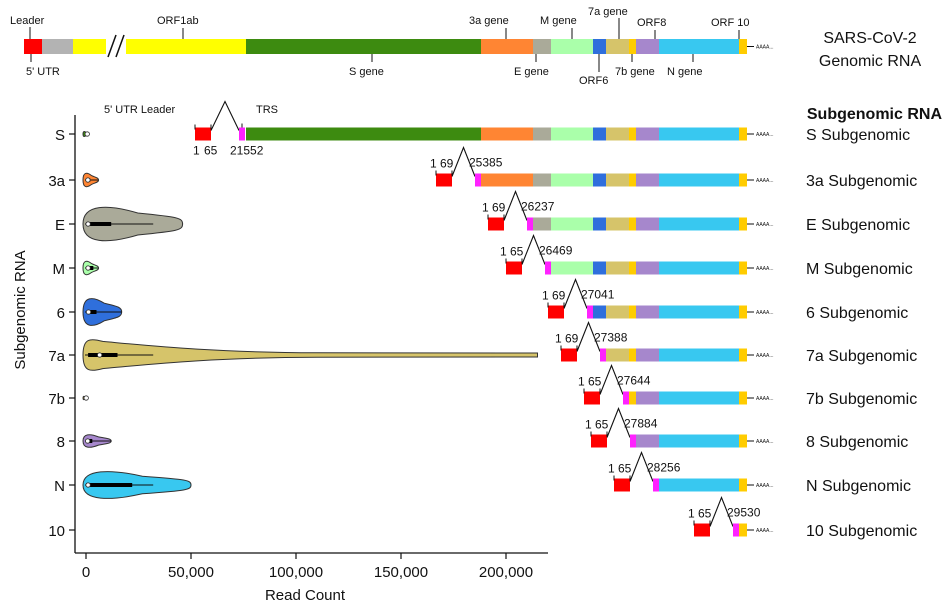 Image resolution: width=947 pixels, height=606 pixels. What do you see at coordinates (569, 355) in the screenshot?
I see `subgenomic-leader-7a` at bounding box center [569, 355].